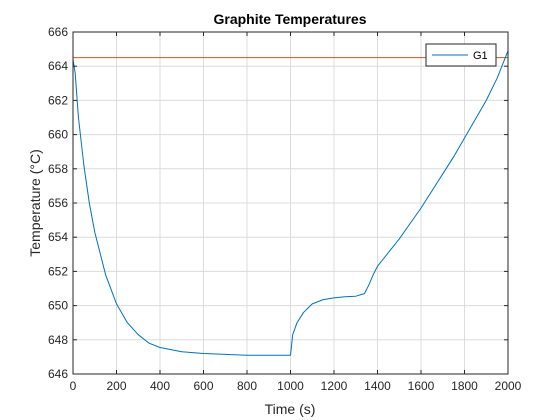  I want to click on x-tick-label: 1800, so click(464, 386).